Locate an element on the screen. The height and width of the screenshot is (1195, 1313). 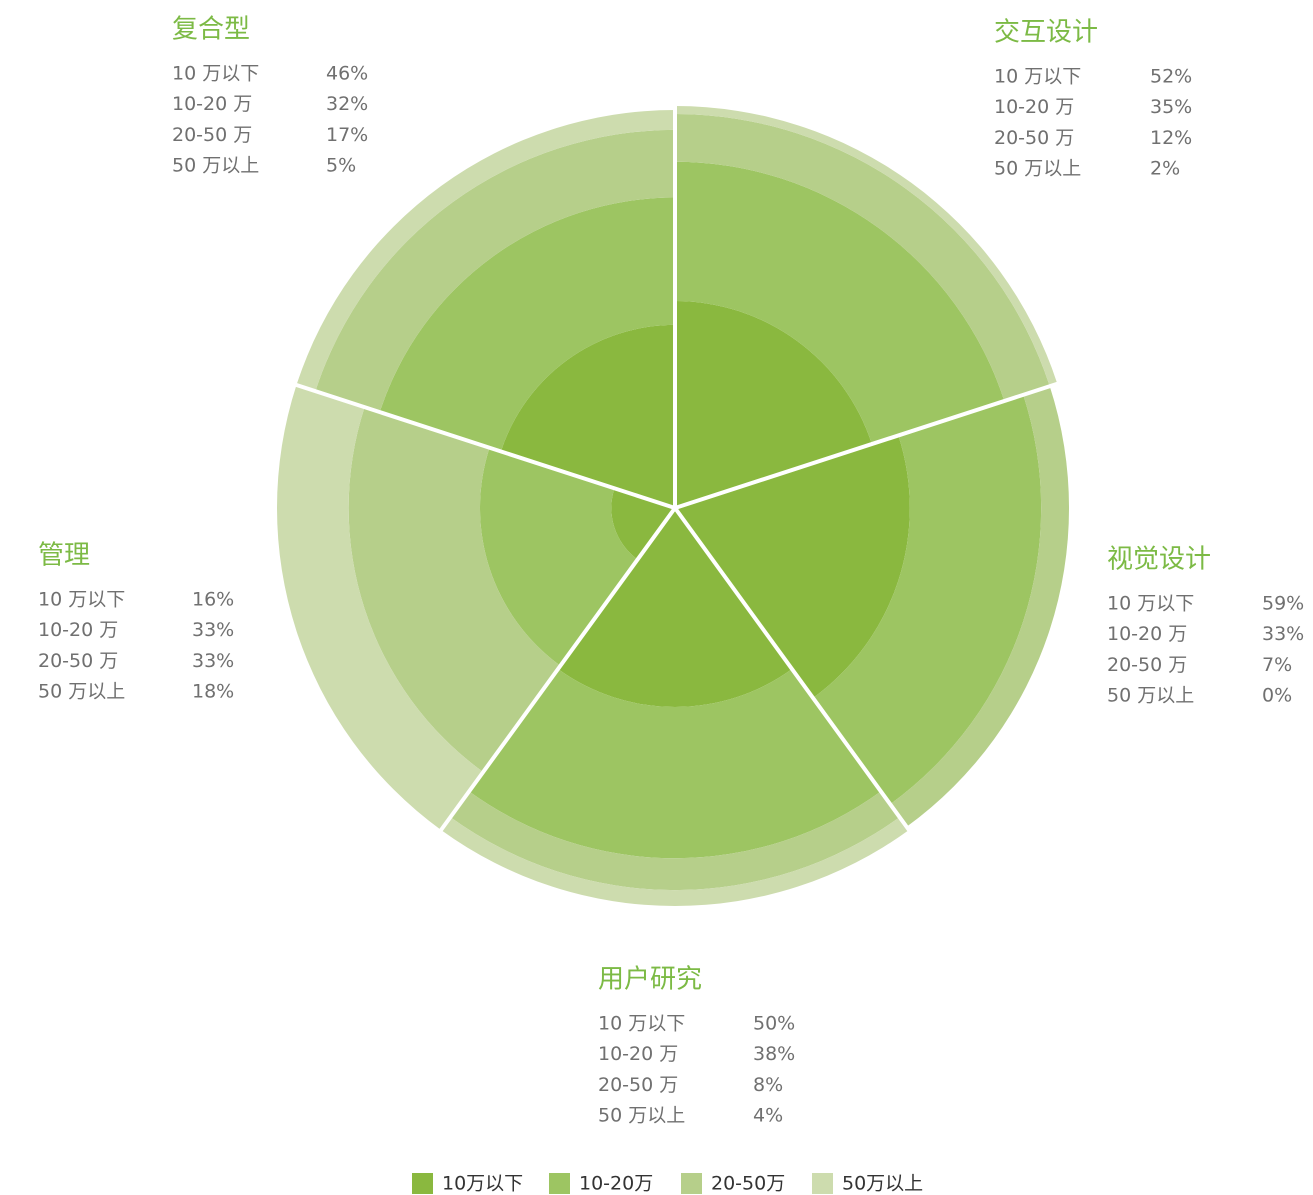
legend-label: 50万以上 is located at coordinates (882, 1184).